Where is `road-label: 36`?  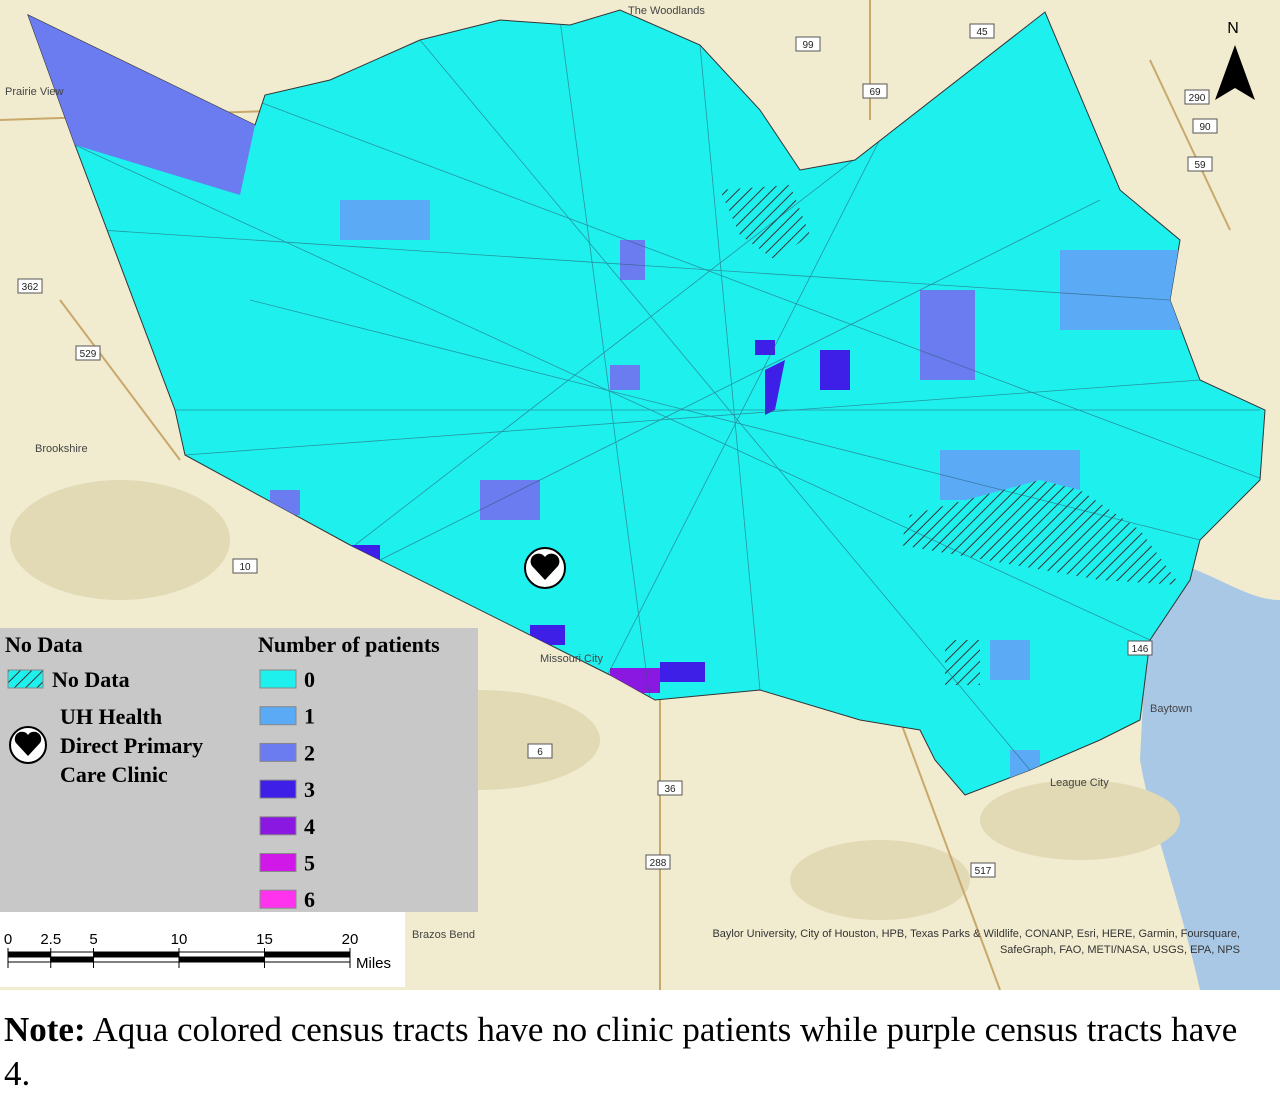
road-label: 36 is located at coordinates (670, 789).